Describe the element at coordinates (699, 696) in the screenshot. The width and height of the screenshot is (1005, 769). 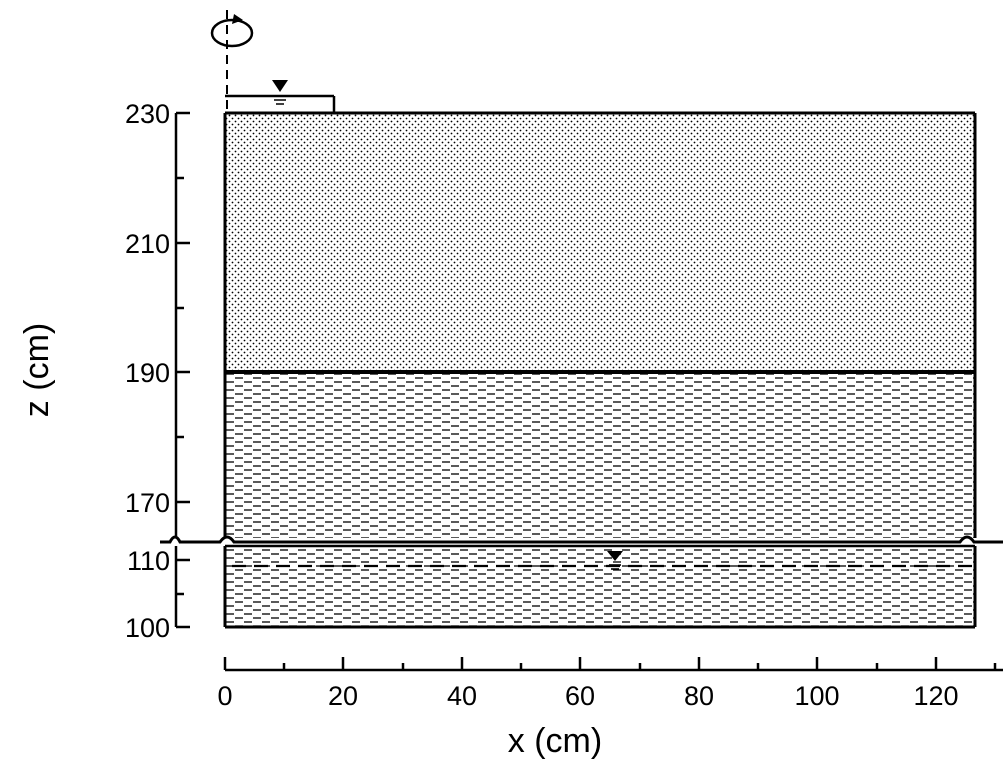
I see `x-tick-label-80: 80` at that location.